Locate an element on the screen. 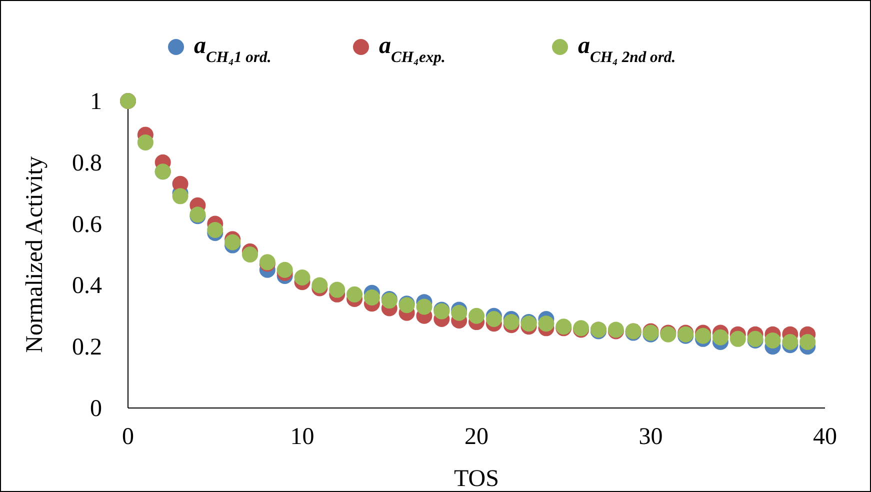 The width and height of the screenshot is (871, 492). y-tick-label: 0.6 is located at coordinates (87, 225).